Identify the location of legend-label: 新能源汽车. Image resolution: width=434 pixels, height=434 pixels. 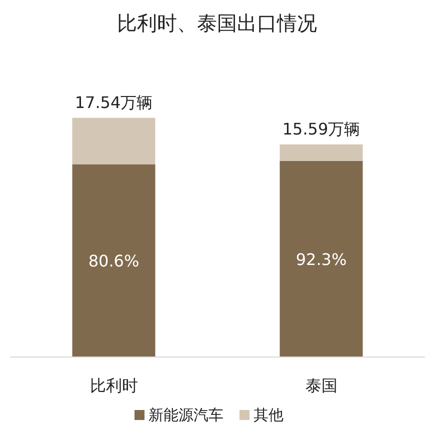
(186, 415).